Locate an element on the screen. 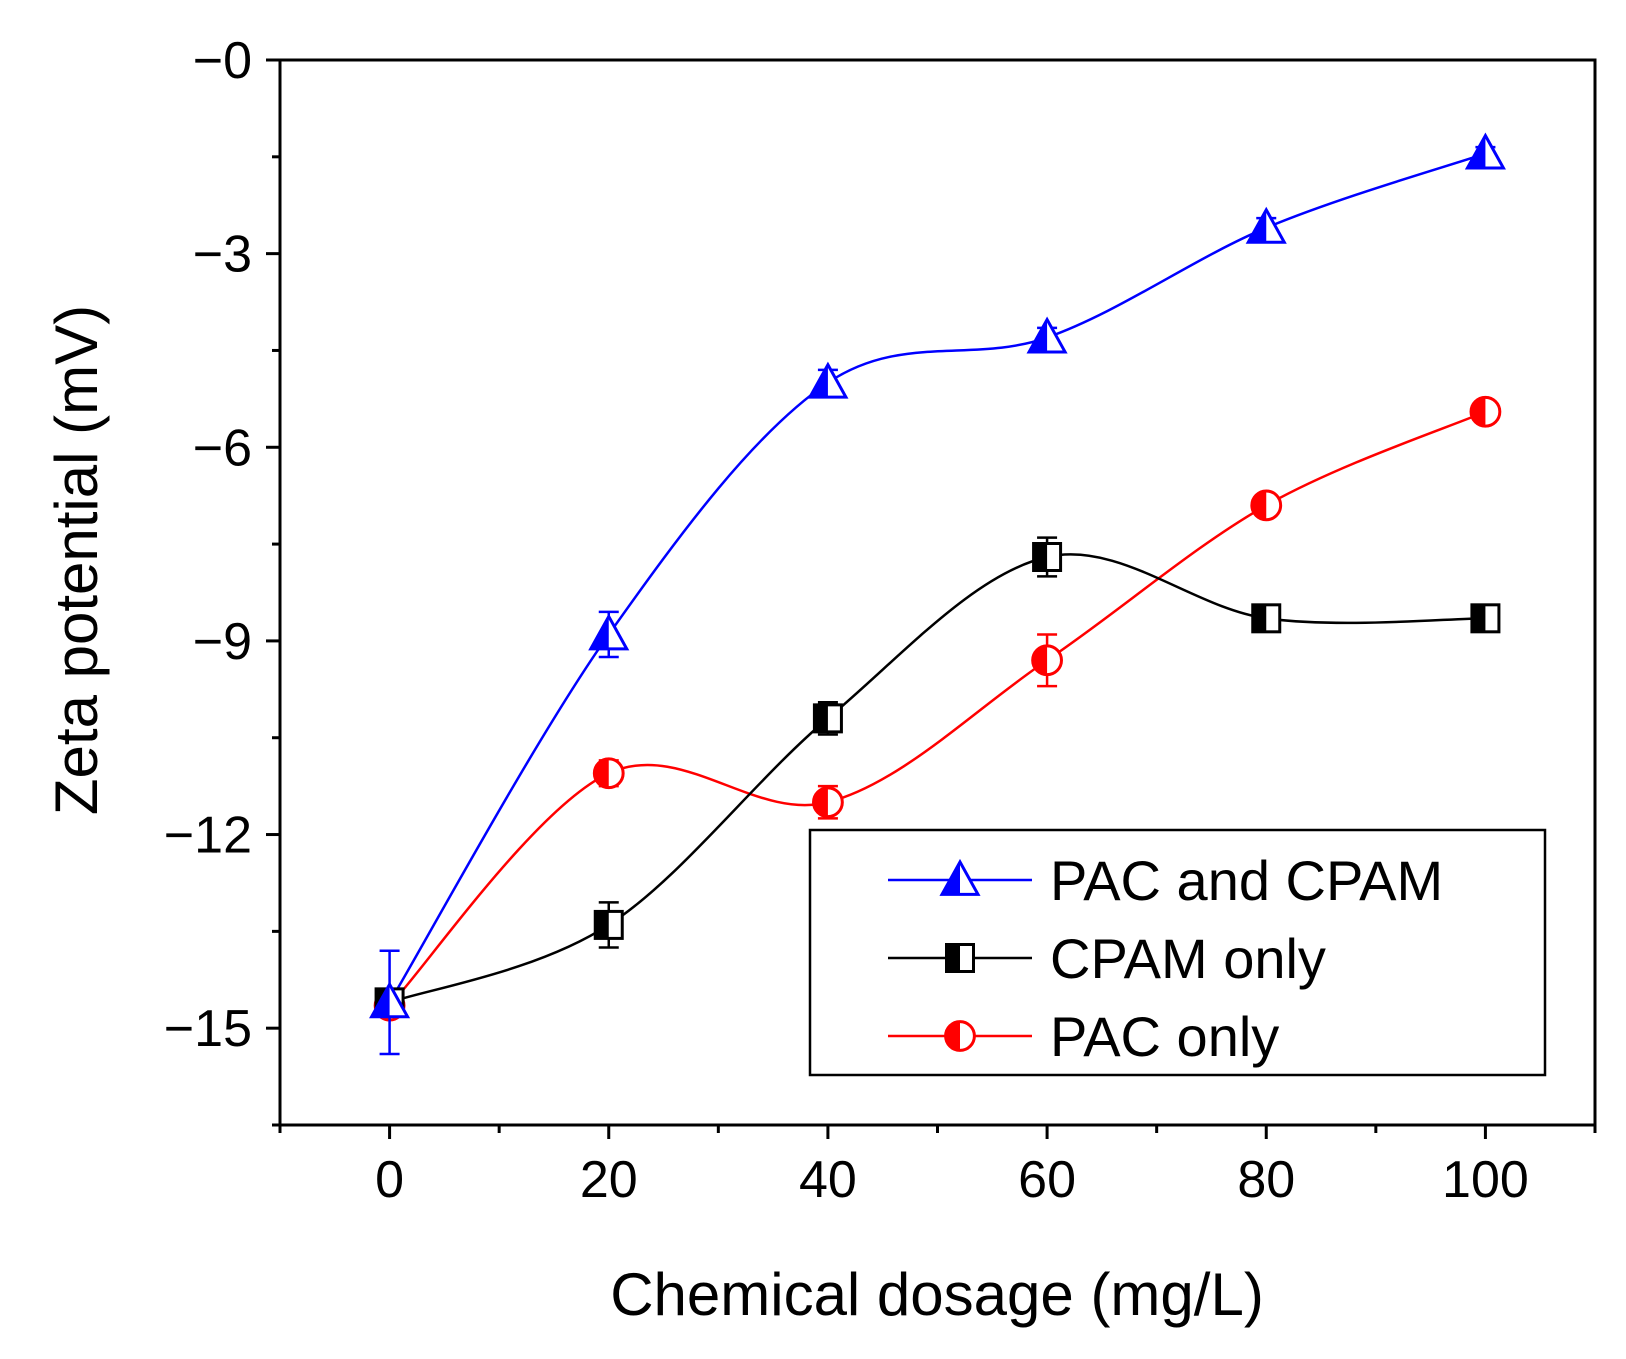 This screenshot has width=1626, height=1359. y-axis-title: Zeta potential (mV) is located at coordinates (76, 560).